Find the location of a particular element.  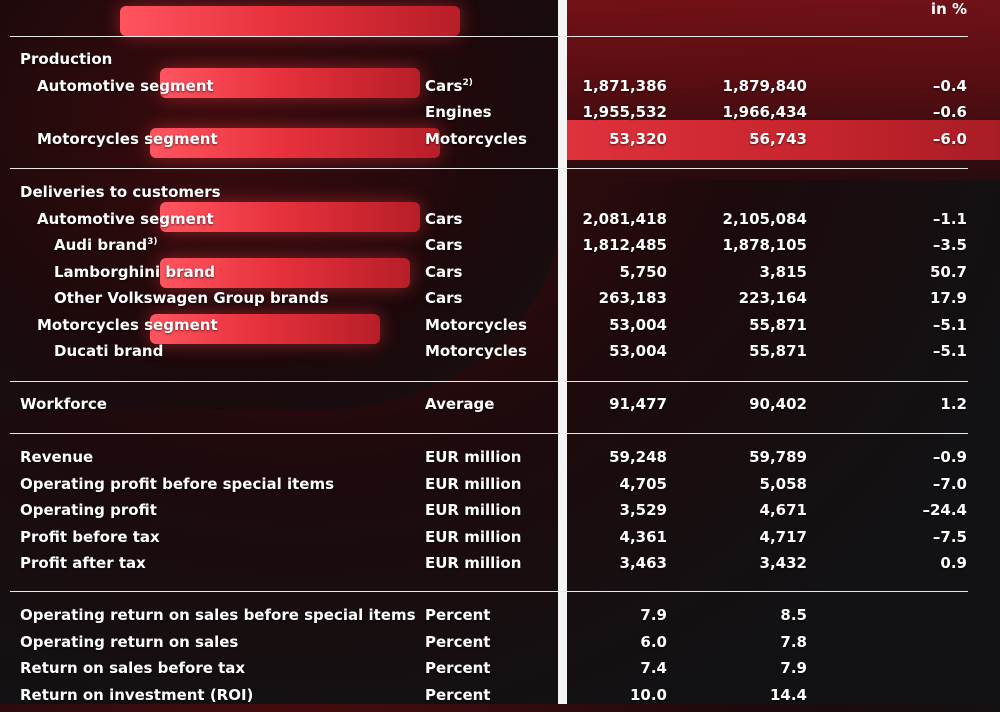

taillight-glow-strip is located at coordinates (780, 140).